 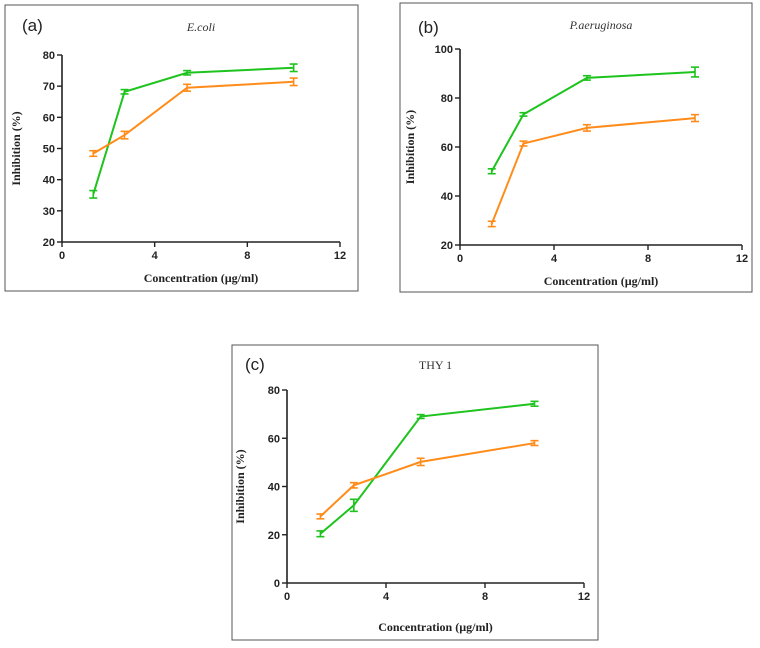 What do you see at coordinates (428, 27) in the screenshot?
I see `panel-label: (b)` at bounding box center [428, 27].